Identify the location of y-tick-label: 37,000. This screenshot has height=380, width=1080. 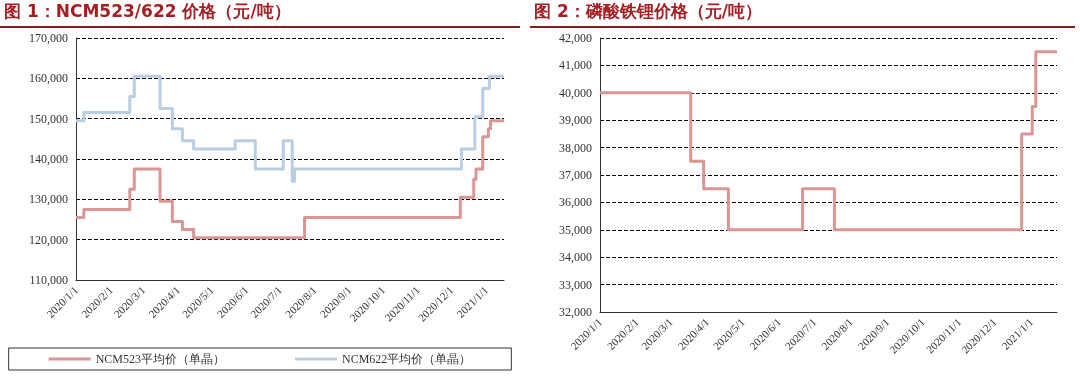
(575, 175).